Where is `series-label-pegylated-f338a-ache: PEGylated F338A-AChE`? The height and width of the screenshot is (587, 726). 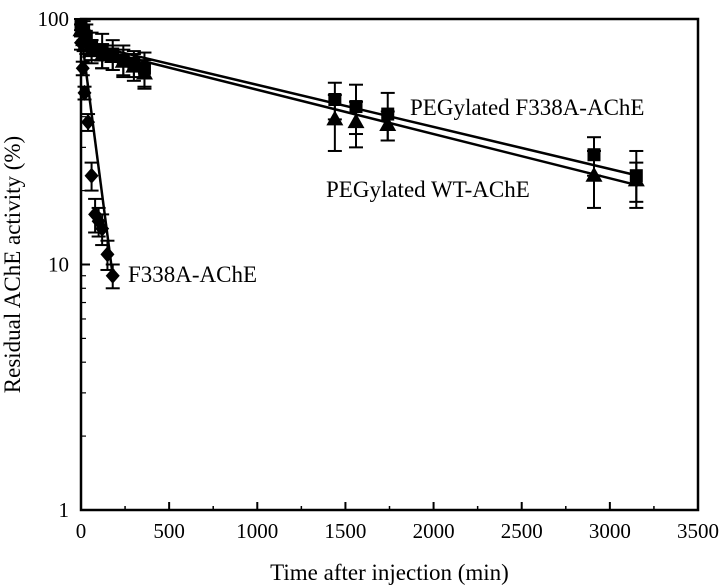 series-label-pegylated-f338a-ache: PEGylated F338A-AChE is located at coordinates (527, 107).